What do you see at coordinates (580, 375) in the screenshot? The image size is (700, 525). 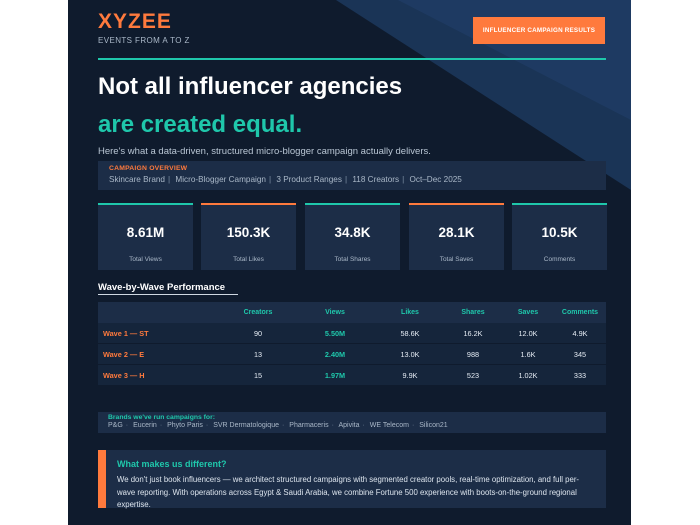 I see `comments-cell: 333` at bounding box center [580, 375].